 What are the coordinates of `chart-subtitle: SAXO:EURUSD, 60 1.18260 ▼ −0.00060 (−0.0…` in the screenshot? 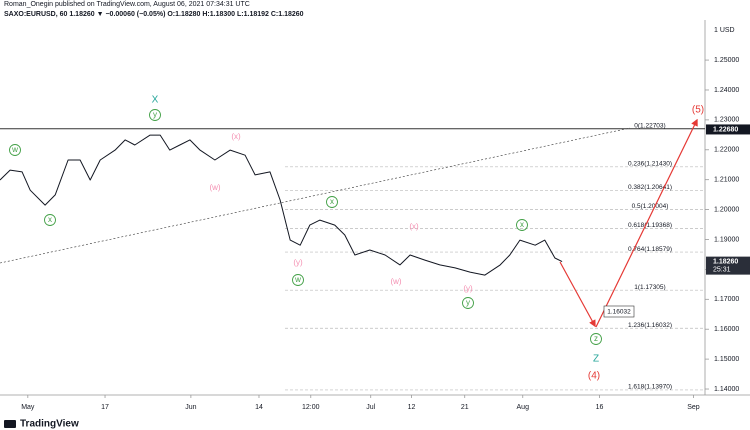 It's located at (154, 14).